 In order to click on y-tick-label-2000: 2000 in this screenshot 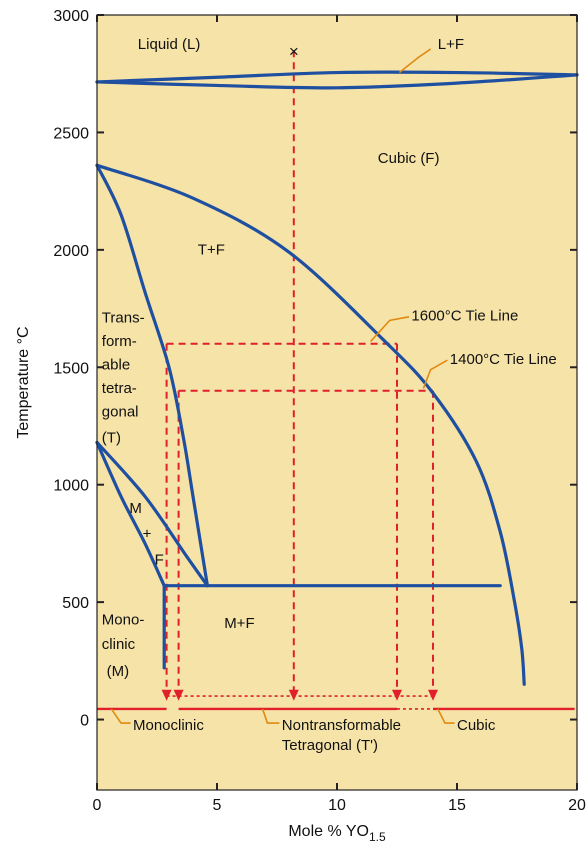, I will do `click(71, 251)`.